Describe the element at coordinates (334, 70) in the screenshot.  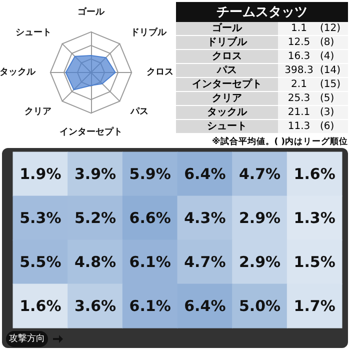
I see `data-label: (14)` at that location.